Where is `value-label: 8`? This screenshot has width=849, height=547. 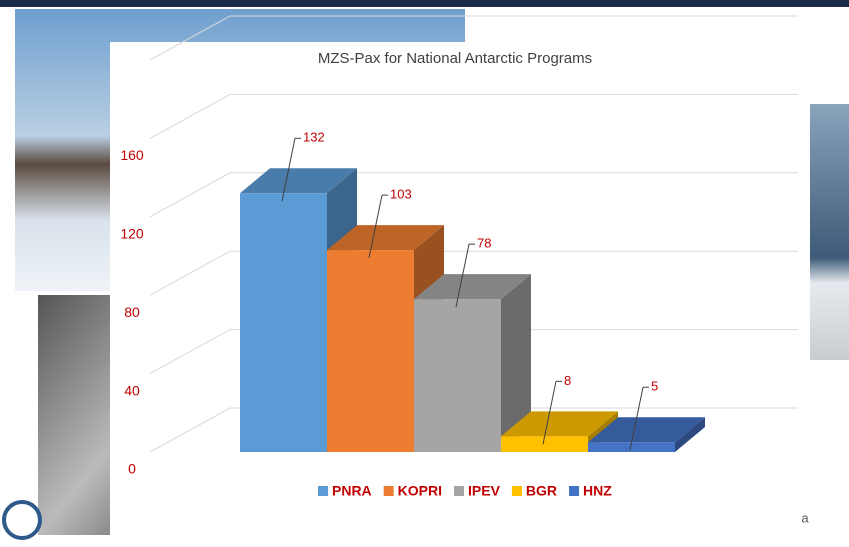
value-label: 8 is located at coordinates (567, 380).